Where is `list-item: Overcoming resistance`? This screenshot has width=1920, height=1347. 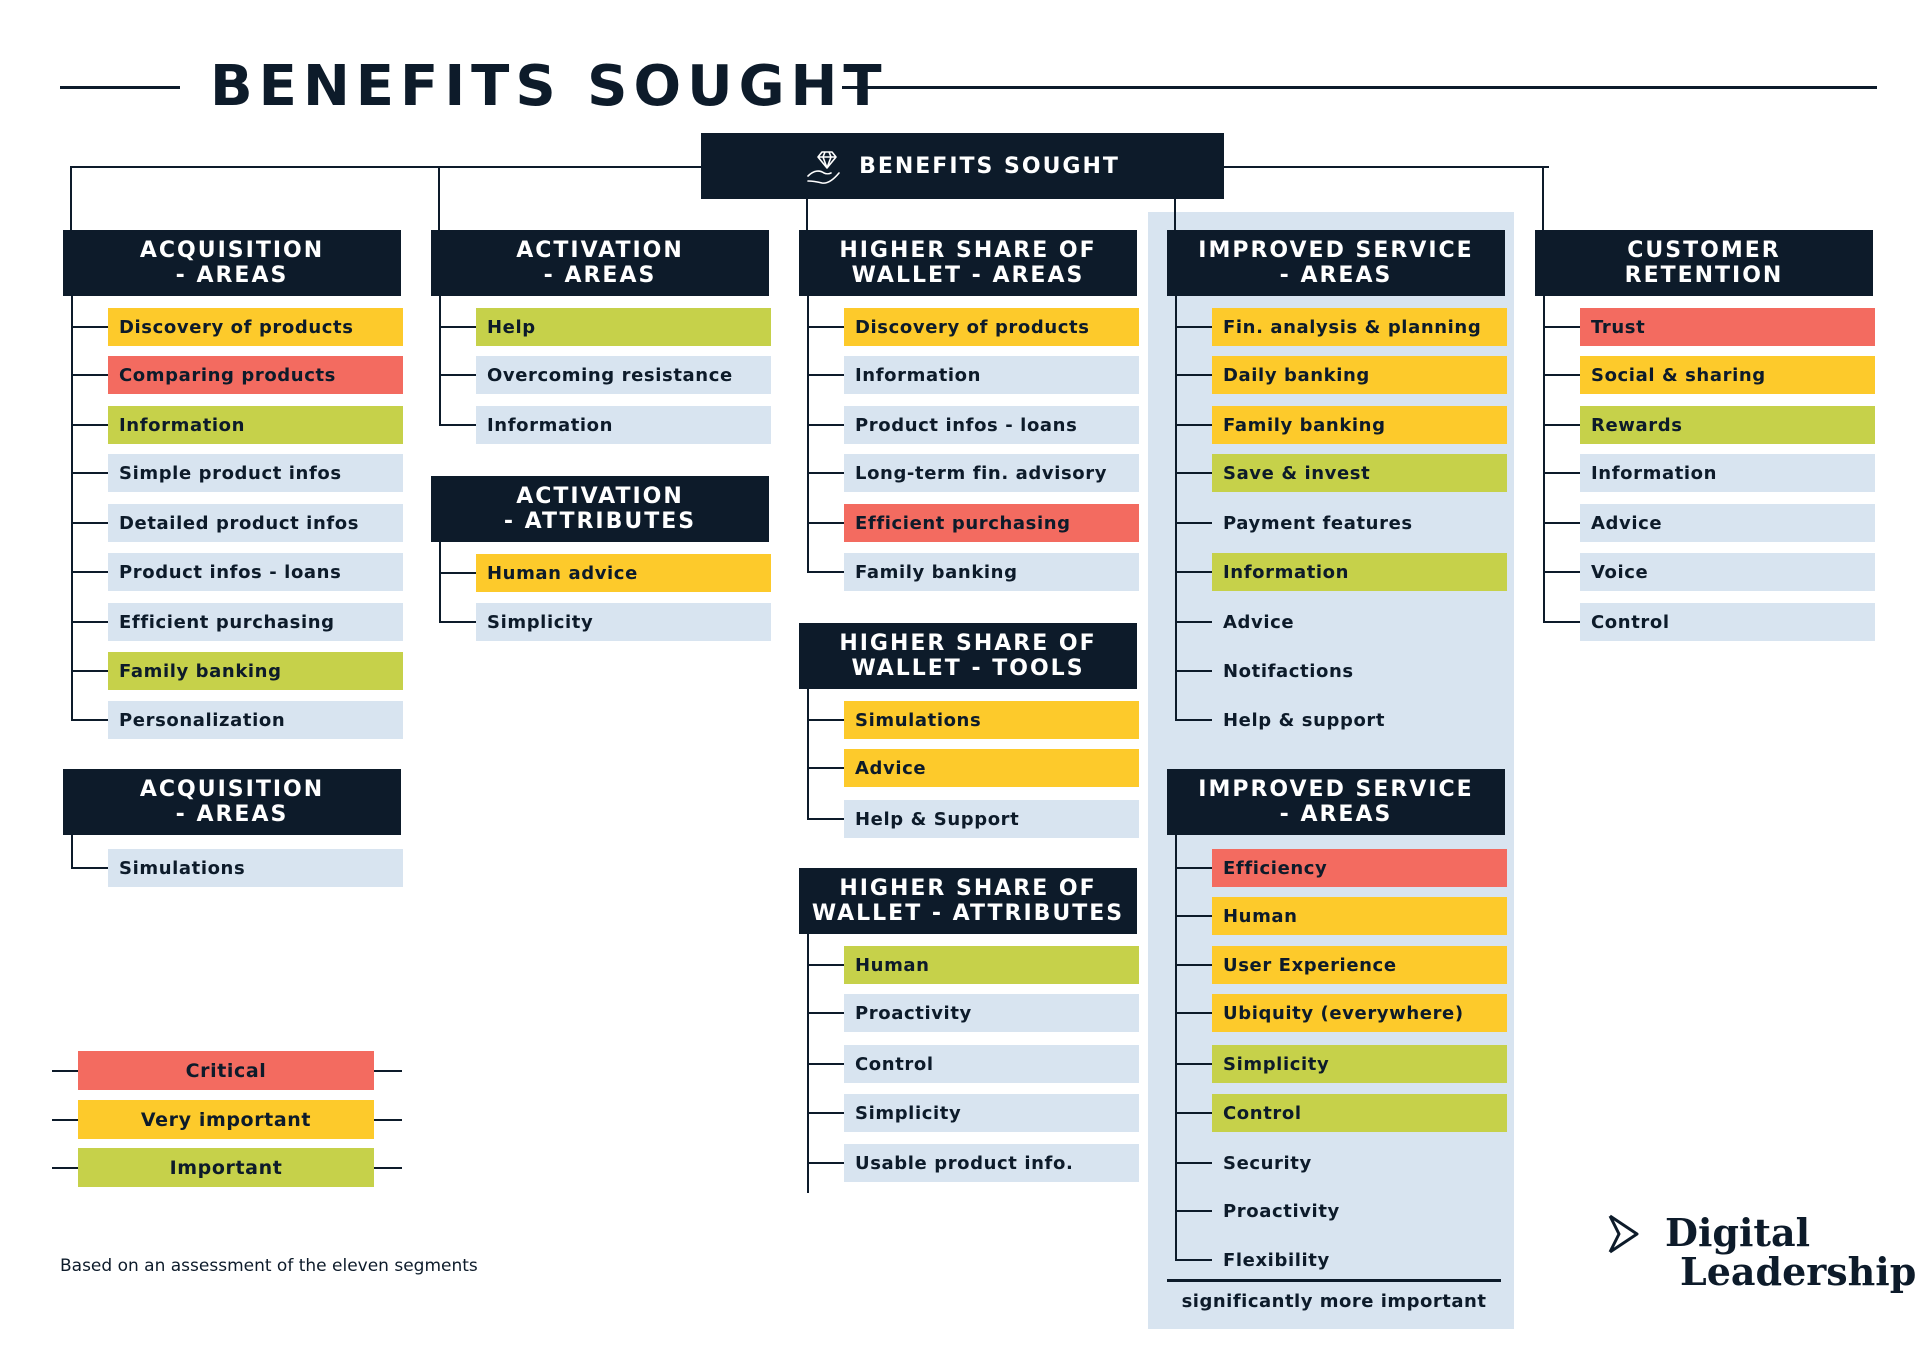
list-item: Overcoming resistance is located at coordinates (623, 375).